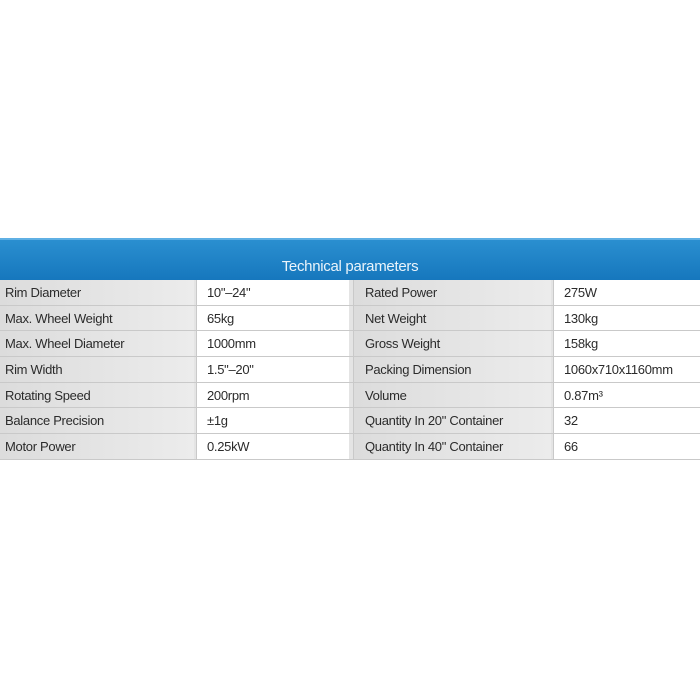 This screenshot has height=700, width=700. I want to click on param-label: Rotating Speed, so click(97, 395).